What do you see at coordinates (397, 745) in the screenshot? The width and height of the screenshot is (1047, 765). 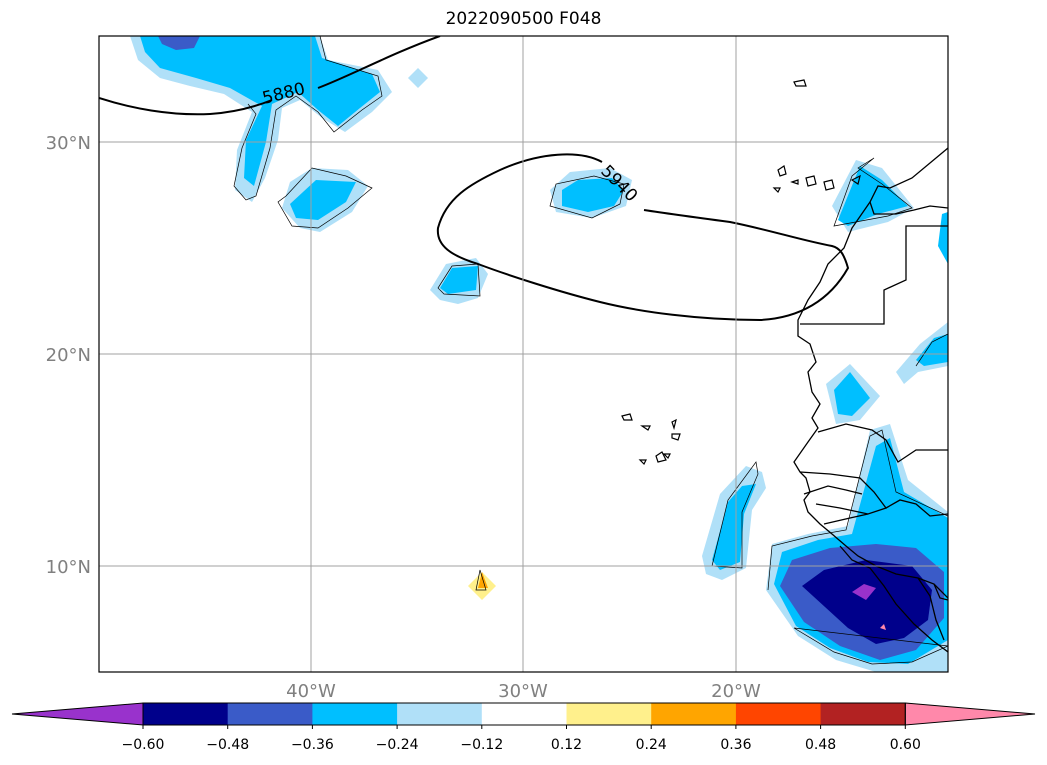 I see `colorbar-tick-label: −0.24` at bounding box center [397, 745].